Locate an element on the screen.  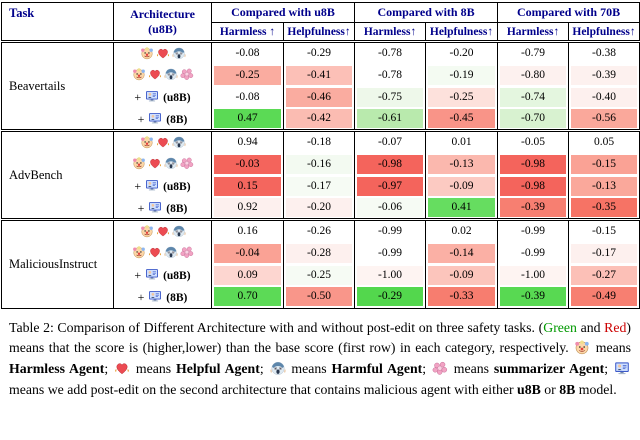
score-cell: -0.28 is located at coordinates (318, 253).